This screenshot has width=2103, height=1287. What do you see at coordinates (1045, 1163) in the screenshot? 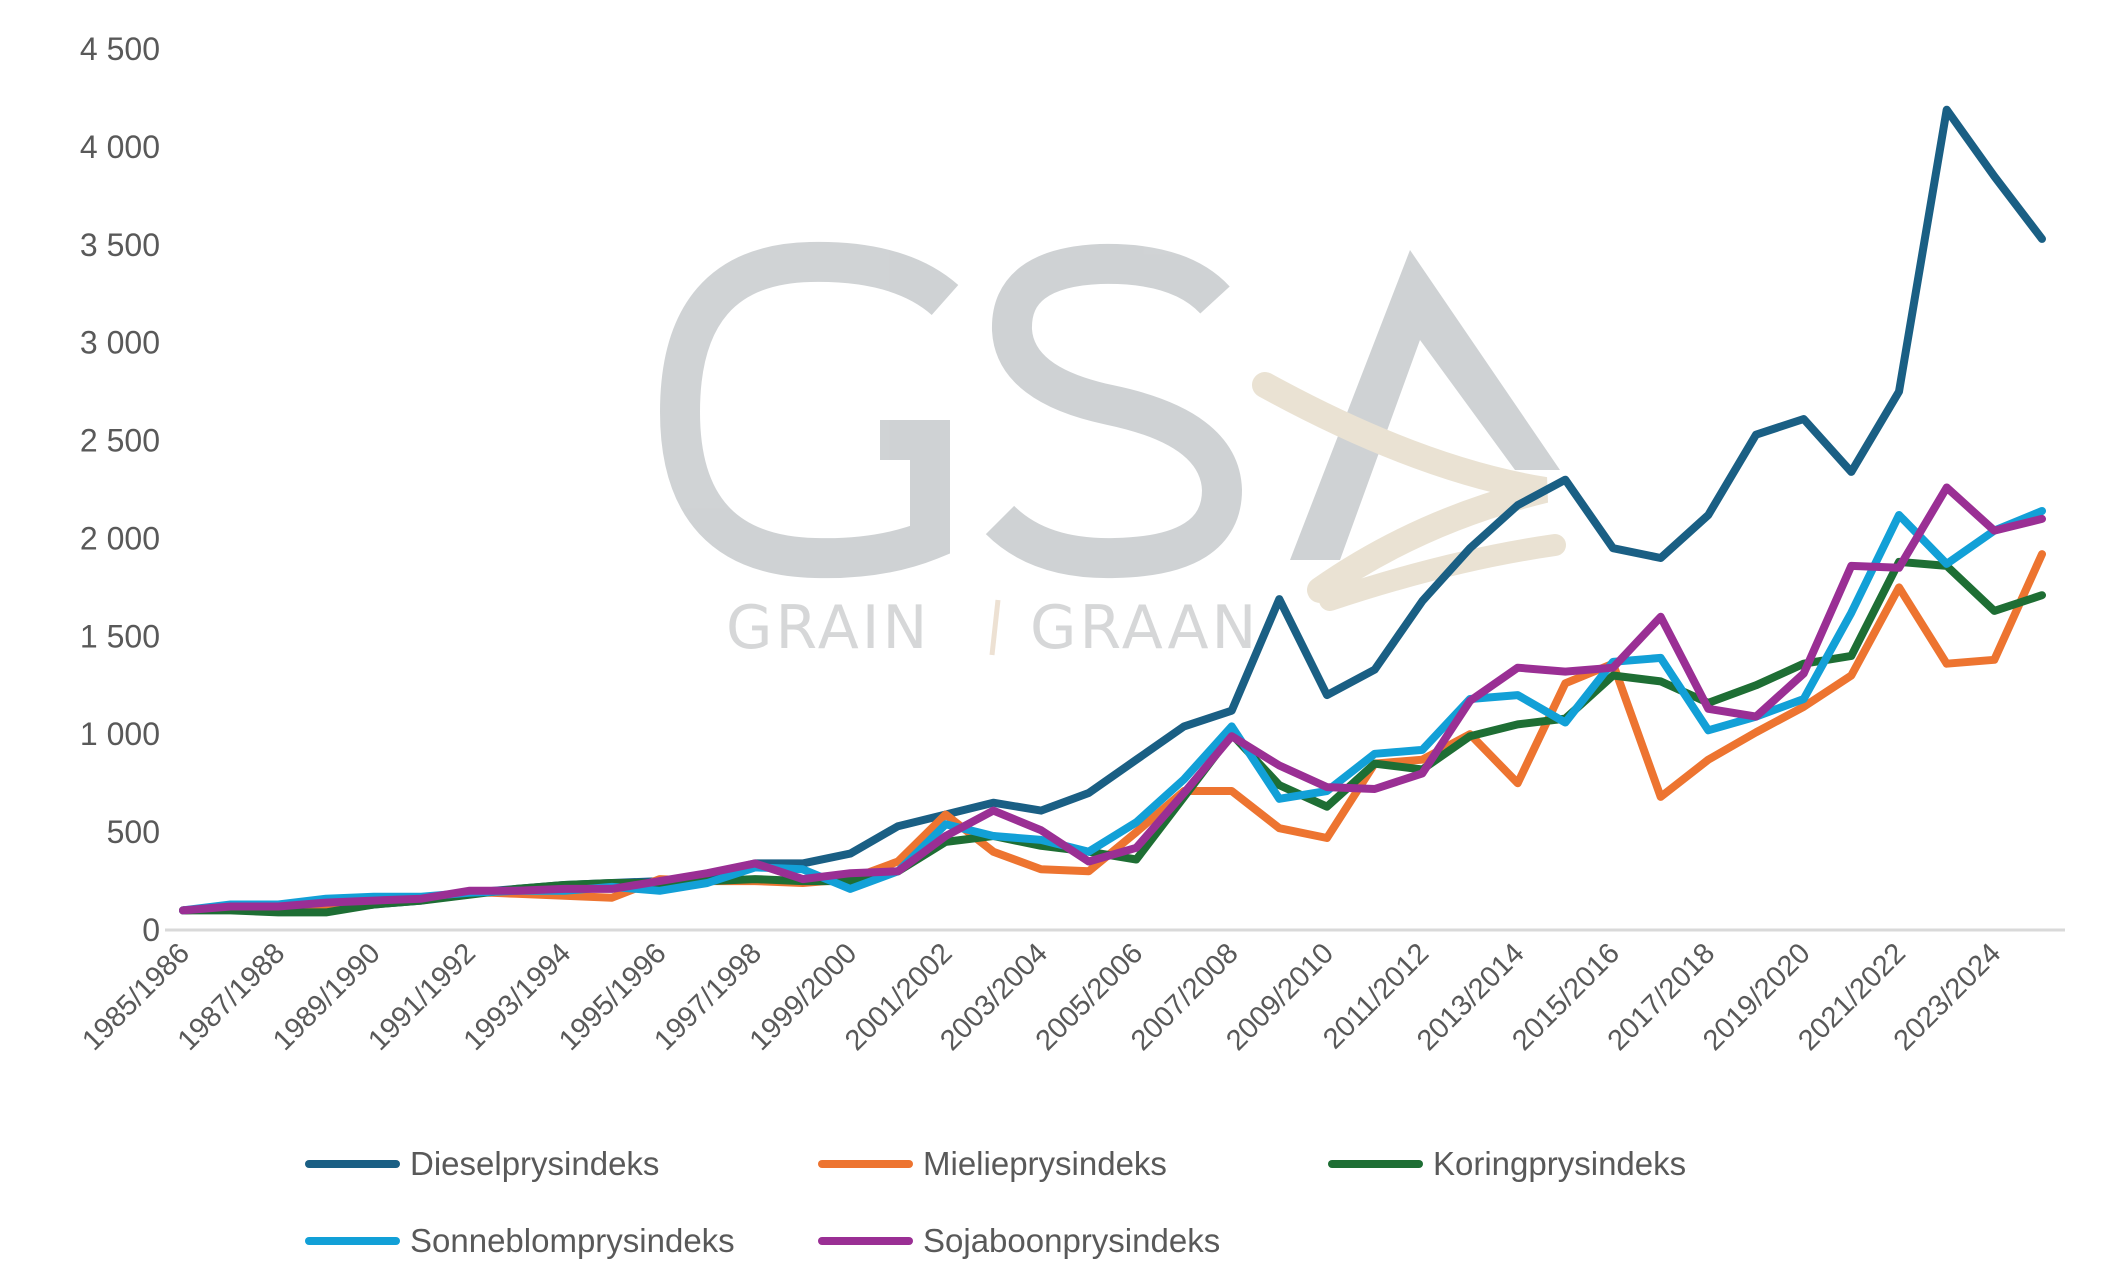
I see `legend-label: Mielieprysindeks` at bounding box center [1045, 1163].